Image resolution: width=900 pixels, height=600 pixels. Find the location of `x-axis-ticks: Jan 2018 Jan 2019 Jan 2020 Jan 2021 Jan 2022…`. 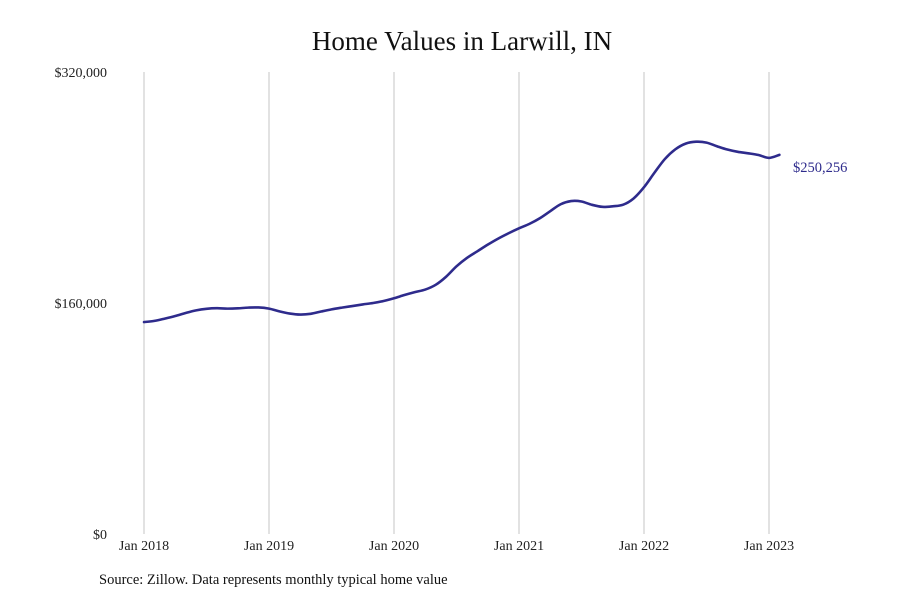

x-axis-ticks: Jan 2018 Jan 2019 Jan 2020 Jan 2021 Jan 2022… is located at coordinates (456, 546).